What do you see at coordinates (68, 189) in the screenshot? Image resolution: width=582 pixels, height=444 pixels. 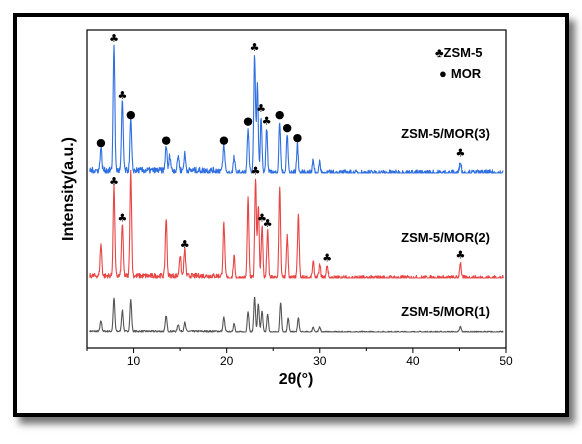 I see `y-axis-label: Intensity(a.u.)` at bounding box center [68, 189].